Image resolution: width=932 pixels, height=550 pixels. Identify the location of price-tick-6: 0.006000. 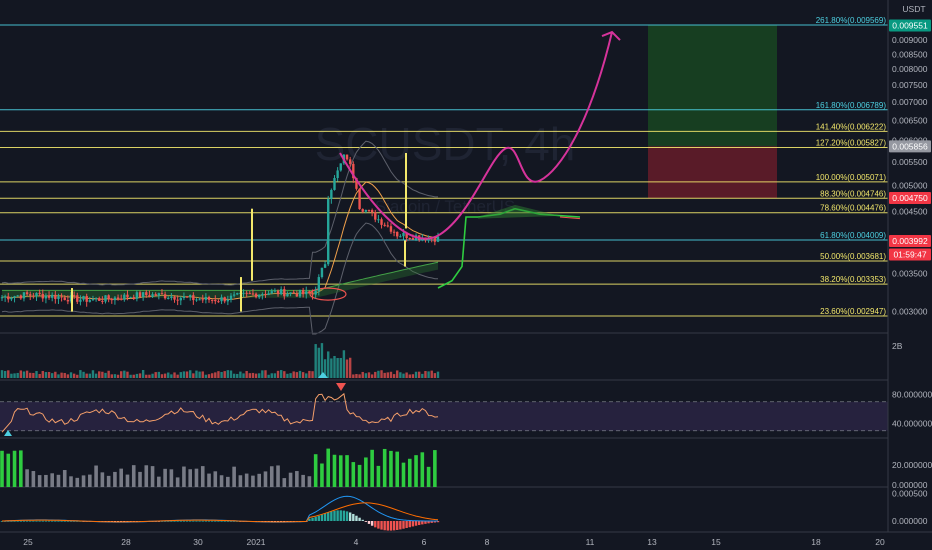
(910, 140).